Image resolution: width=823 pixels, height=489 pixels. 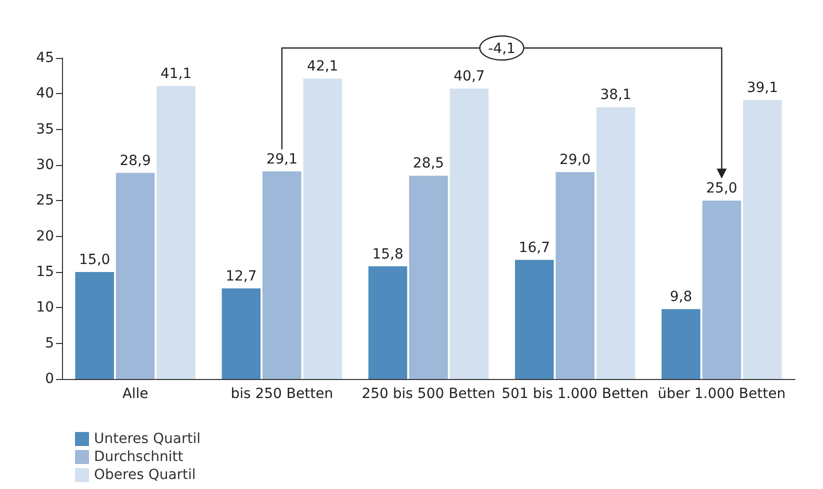 I want to click on text: -4,1, so click(x=502, y=49).